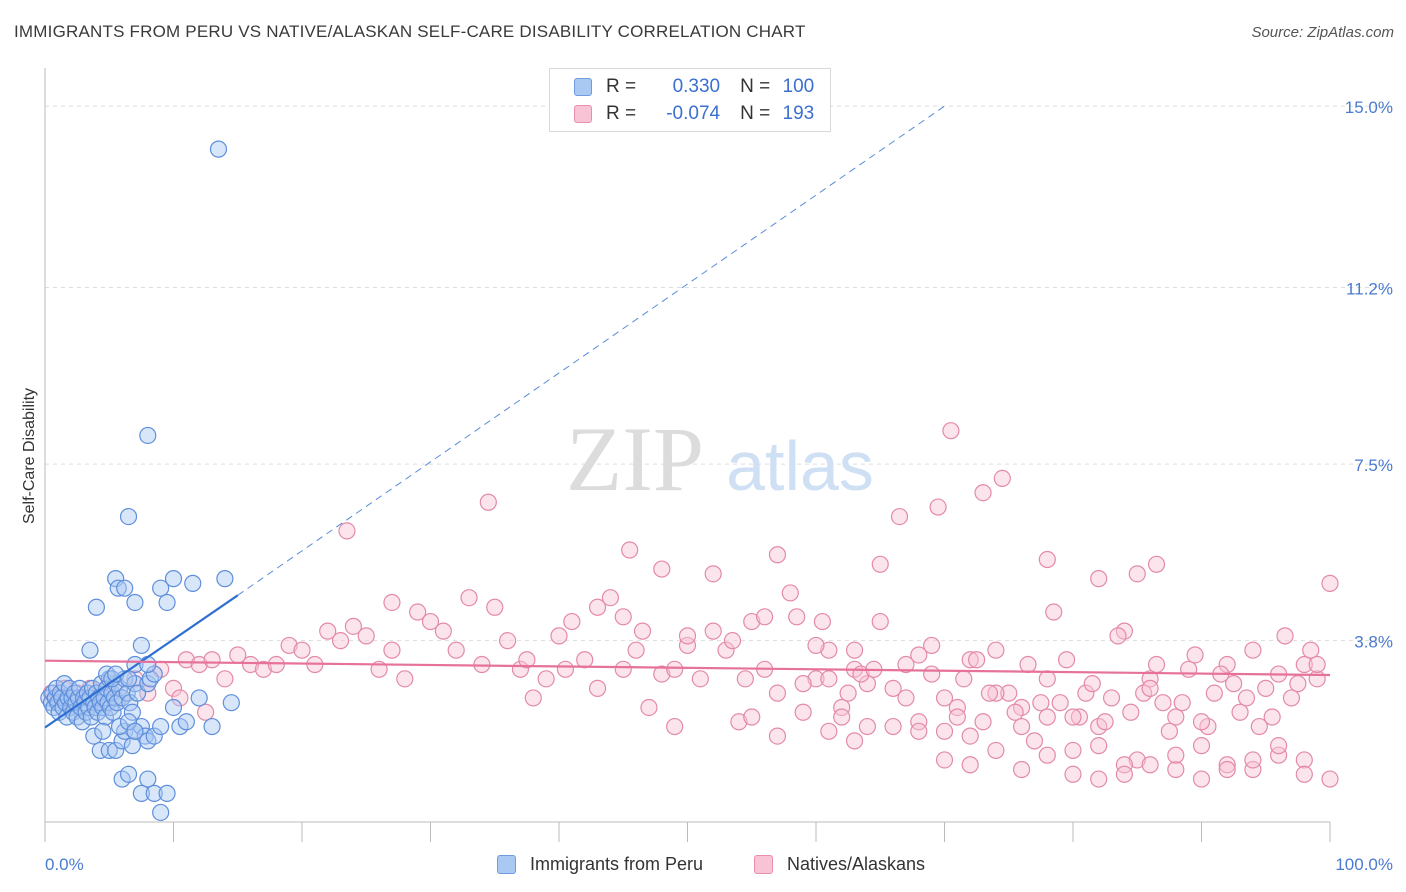 The image size is (1406, 892). Describe the element at coordinates (1369, 374) in the screenshot. I see `y-tick-labels: 3.8% 7.5% 11.2% 15.0%` at that location.